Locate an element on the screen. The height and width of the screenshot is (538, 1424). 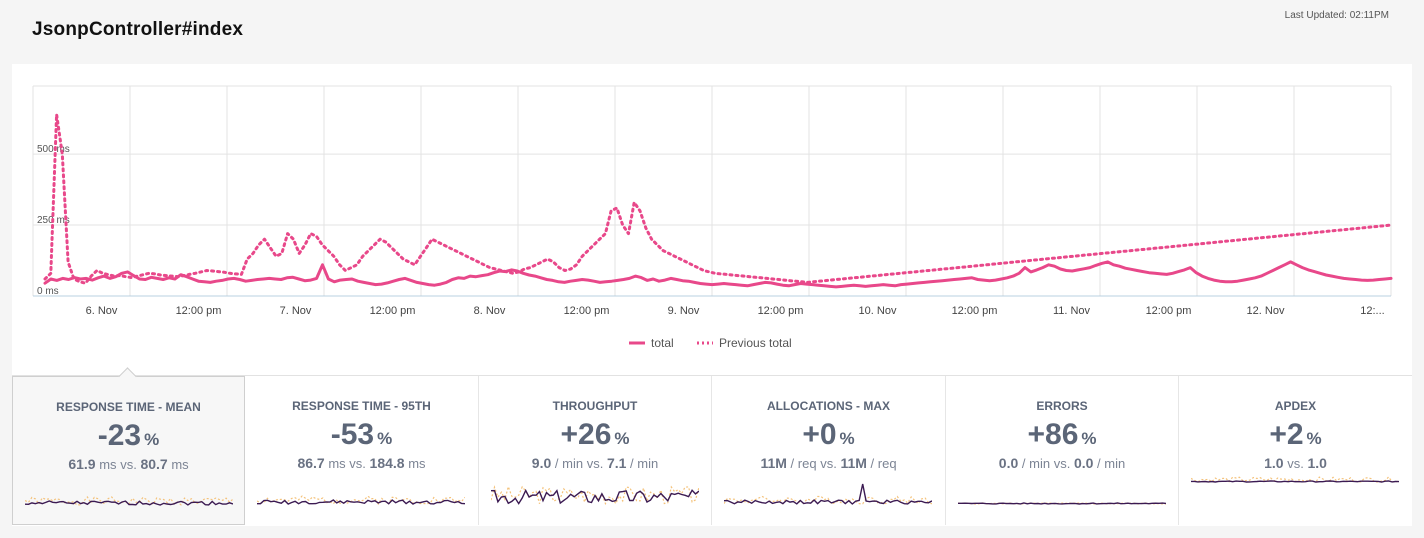
legend-label-previous-total: Previous total is located at coordinates (755, 343).